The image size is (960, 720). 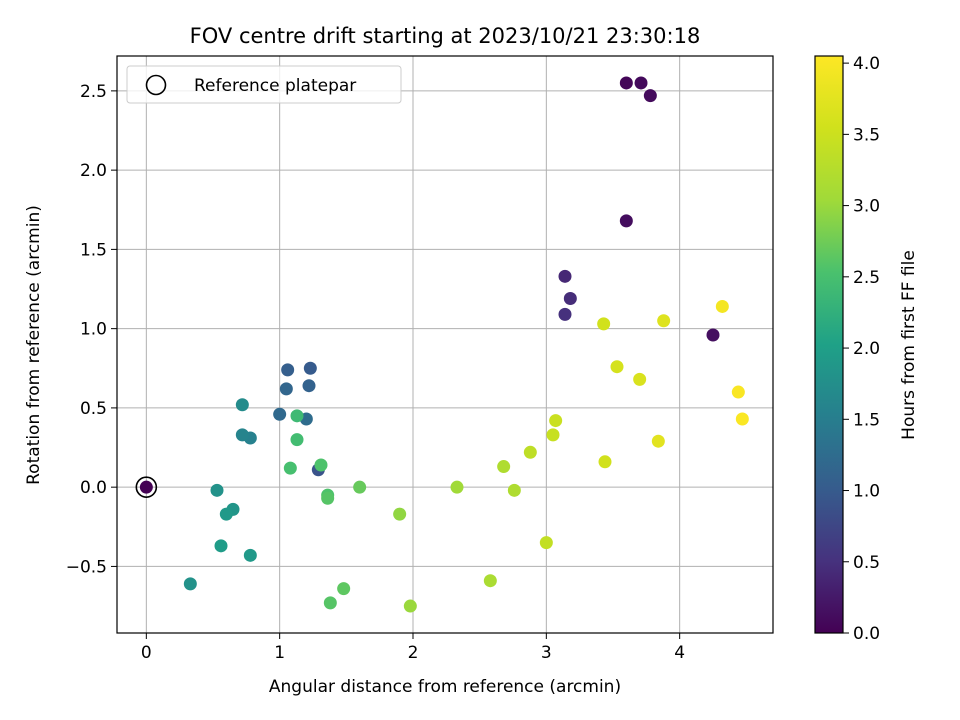 What do you see at coordinates (93, 92) in the screenshot?
I see `y-tick-label: 2.5` at bounding box center [93, 92].